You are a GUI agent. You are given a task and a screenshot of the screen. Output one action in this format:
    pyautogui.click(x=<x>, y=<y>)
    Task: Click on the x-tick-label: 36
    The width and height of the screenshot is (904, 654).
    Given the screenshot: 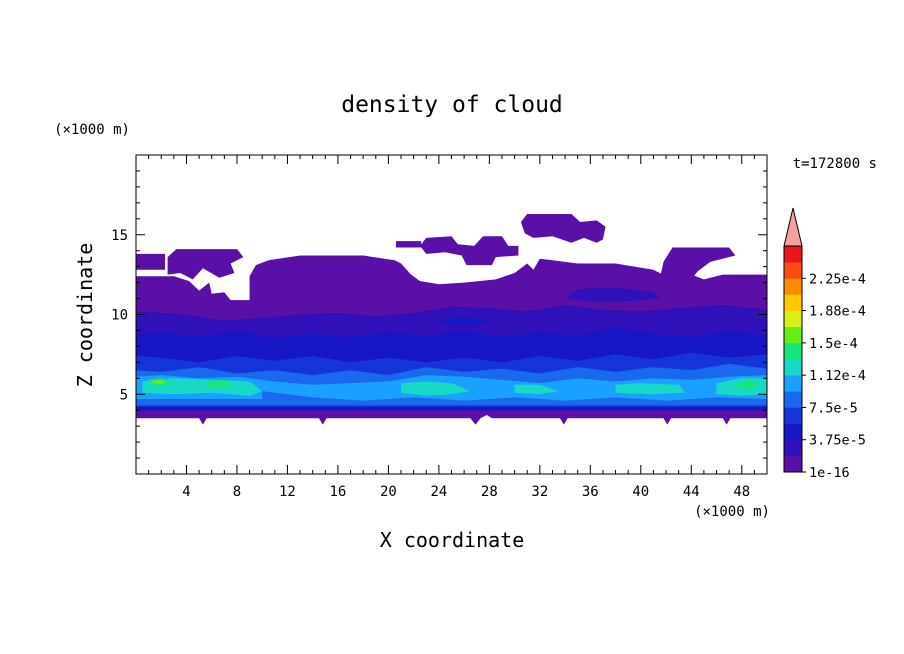 What is the action you would take?
    pyautogui.click(x=590, y=492)
    